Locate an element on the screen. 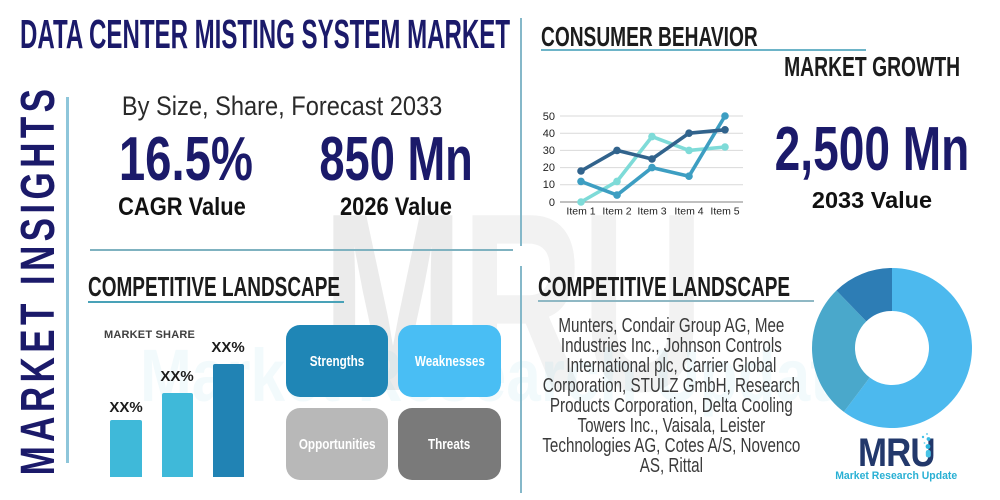 Image resolution: width=1000 pixels, height=500 pixels. svg-text: 0 is located at coordinates (552, 203).